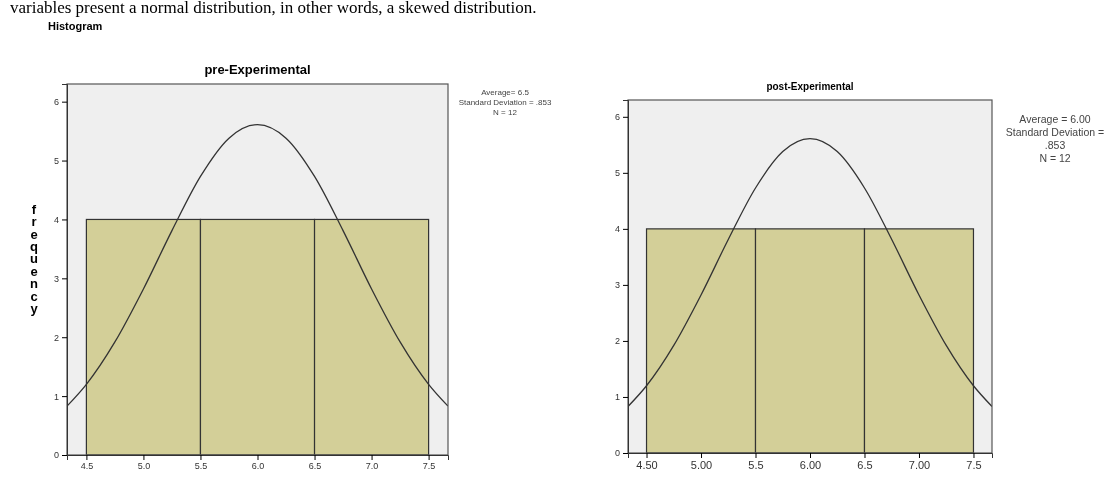  Describe the element at coordinates (919, 464) in the screenshot. I see `x-tick-label: 7.00` at that location.